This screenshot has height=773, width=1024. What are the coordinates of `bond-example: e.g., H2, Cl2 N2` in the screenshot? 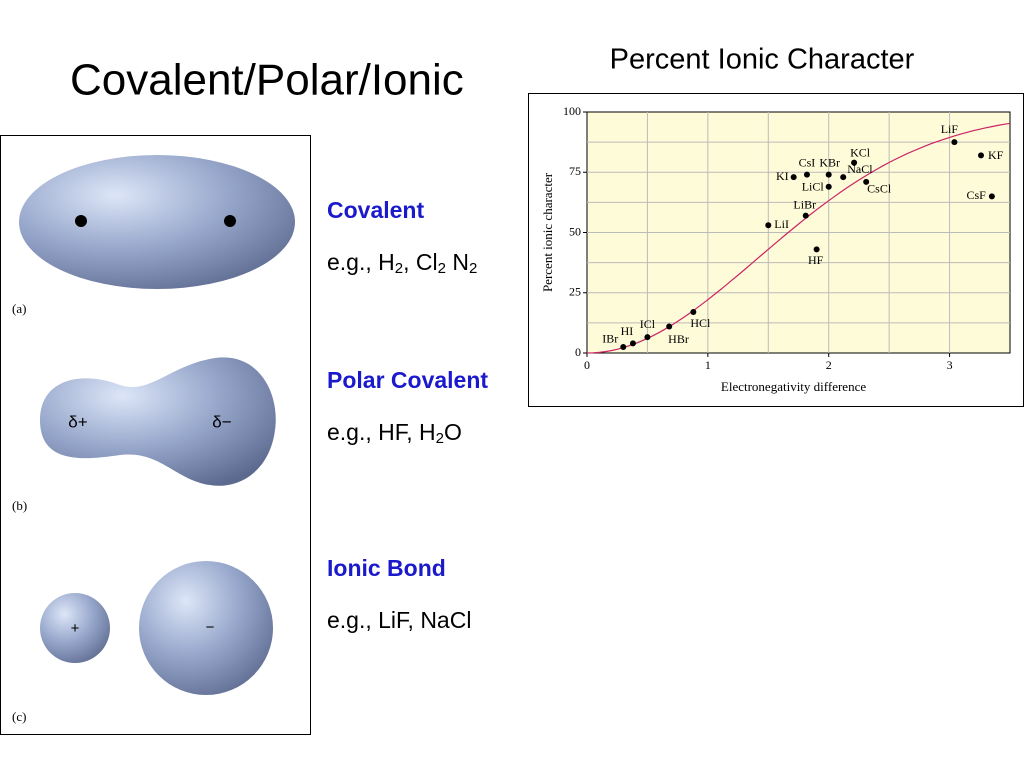 It's located at (402, 263).